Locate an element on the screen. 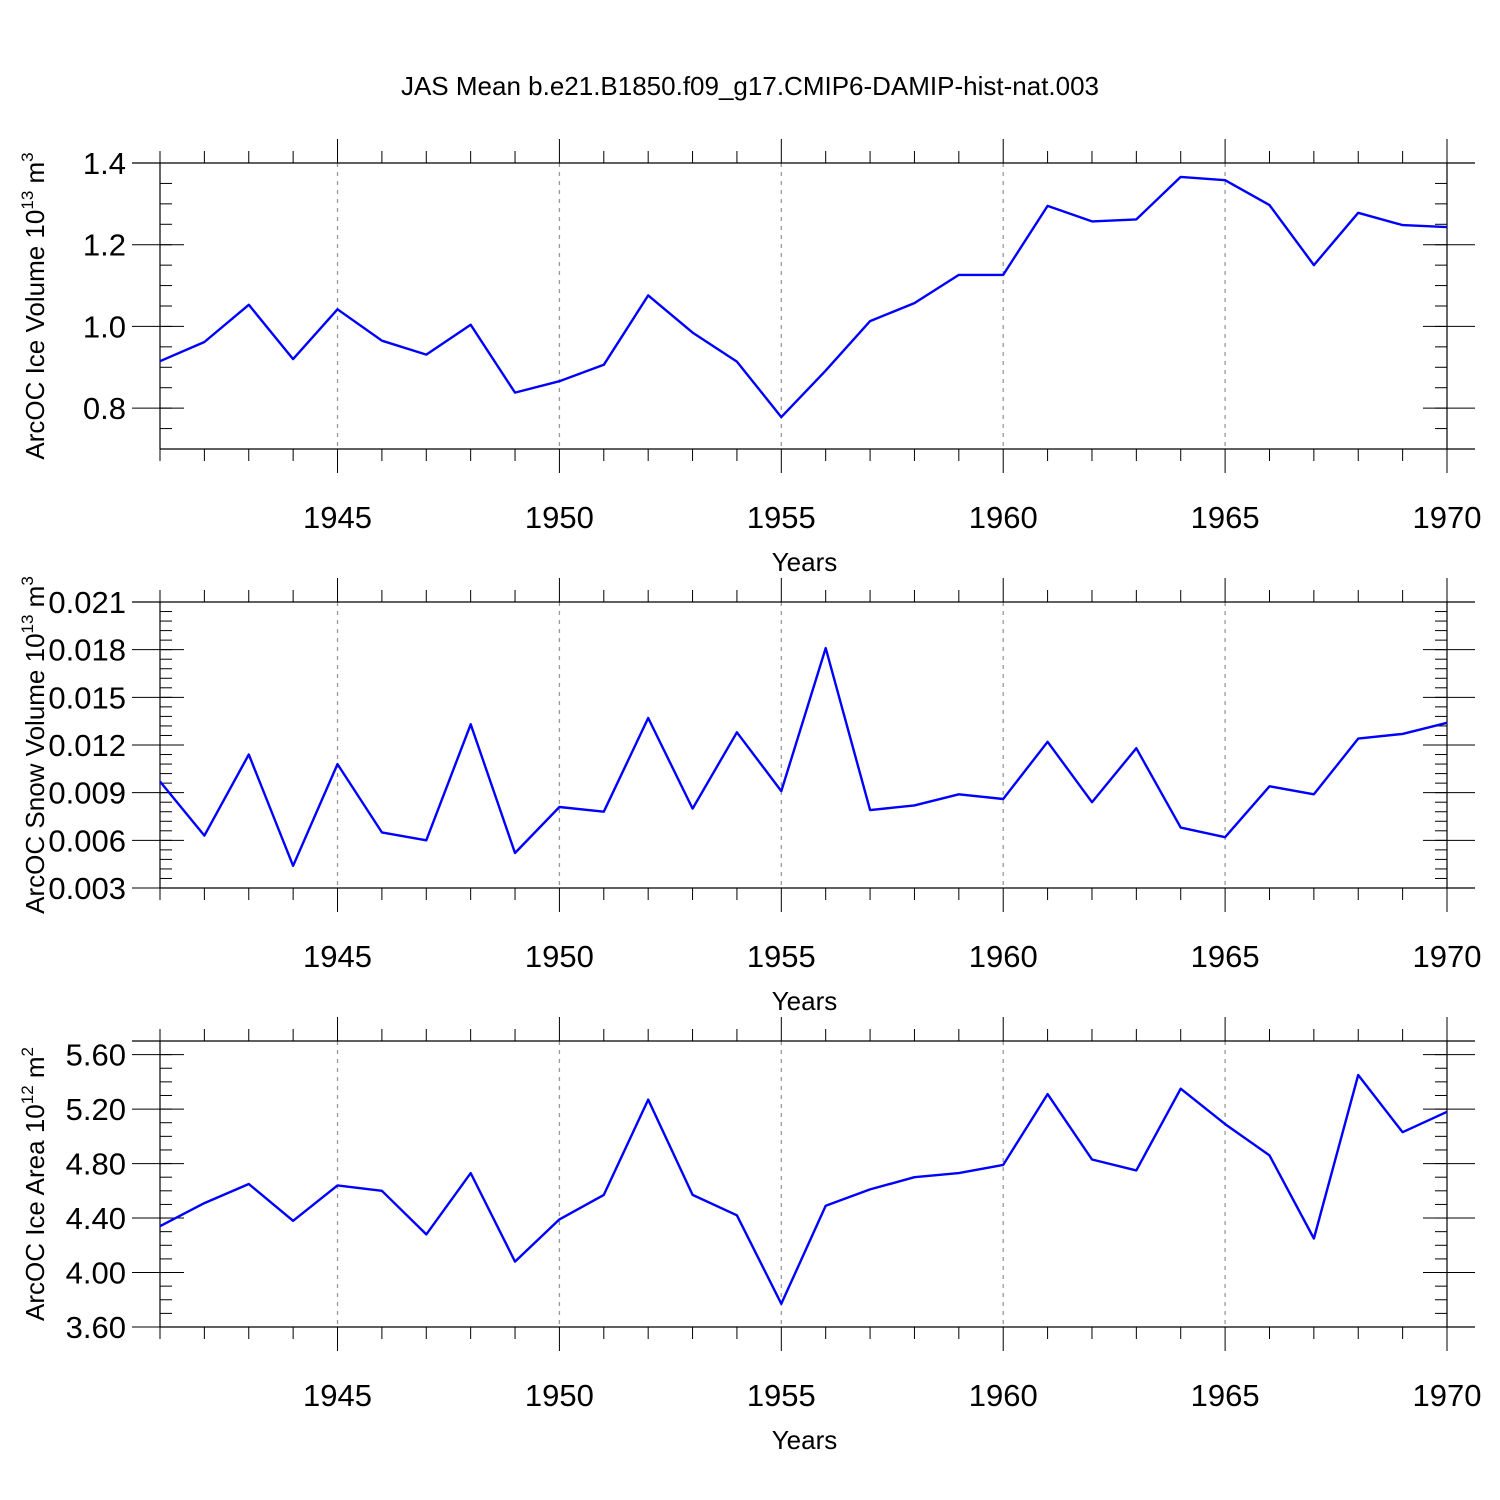 This screenshot has width=1500, height=1500. y-tick-label: 5.20 is located at coordinates (96, 1109).